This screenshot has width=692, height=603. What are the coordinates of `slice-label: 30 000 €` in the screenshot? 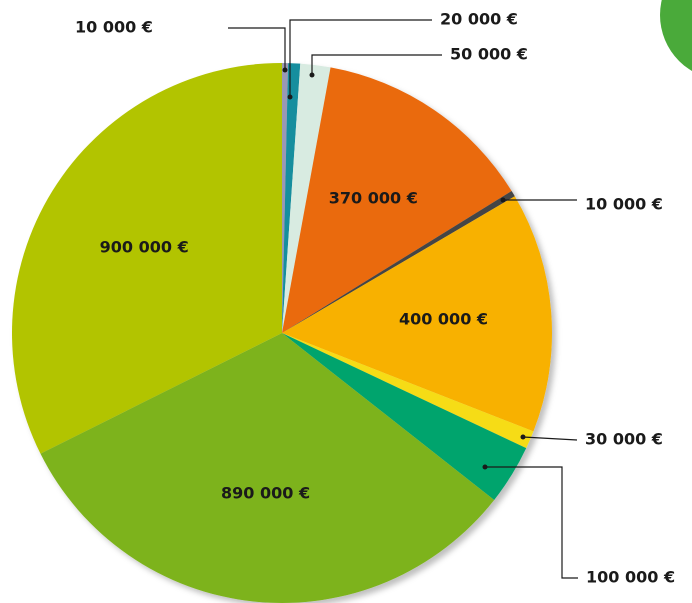 It's located at (624, 439).